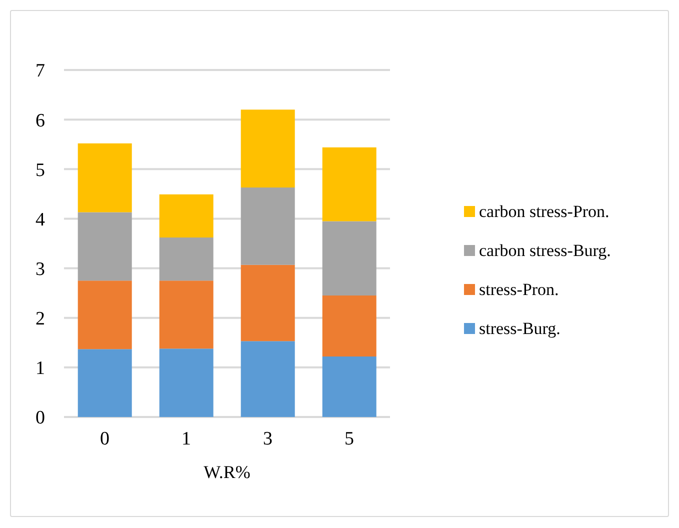 The image size is (679, 528). Describe the element at coordinates (519, 328) in the screenshot. I see `legend-label: stress-Burg.` at that location.